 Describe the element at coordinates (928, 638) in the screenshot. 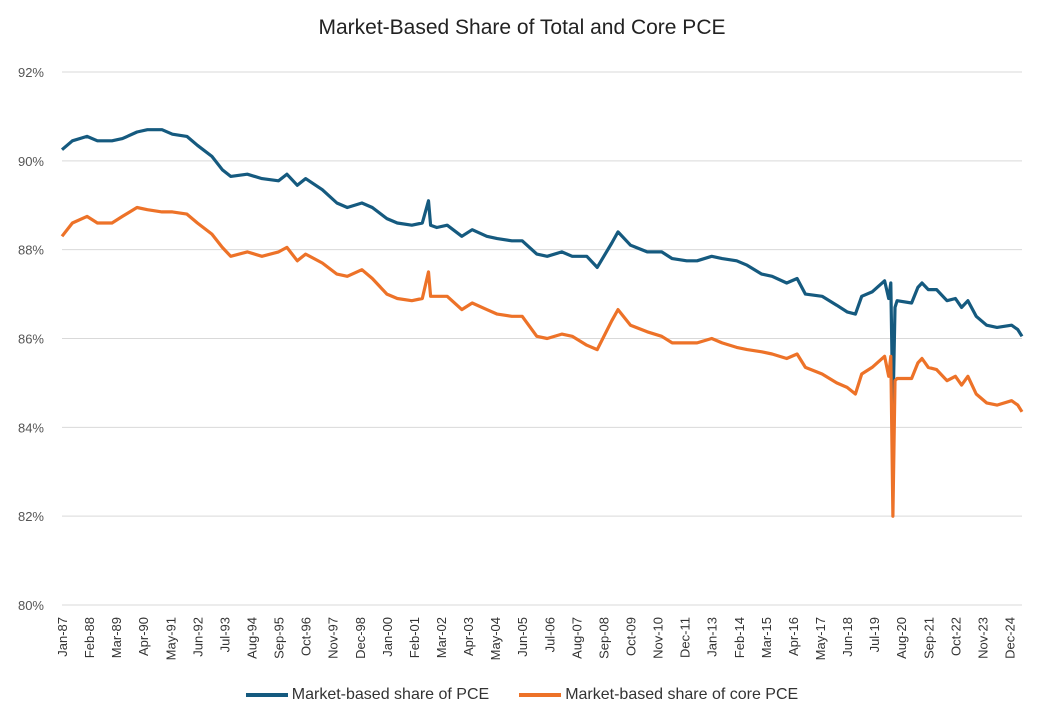

I see `x-tick-label: Sep-21` at that location.